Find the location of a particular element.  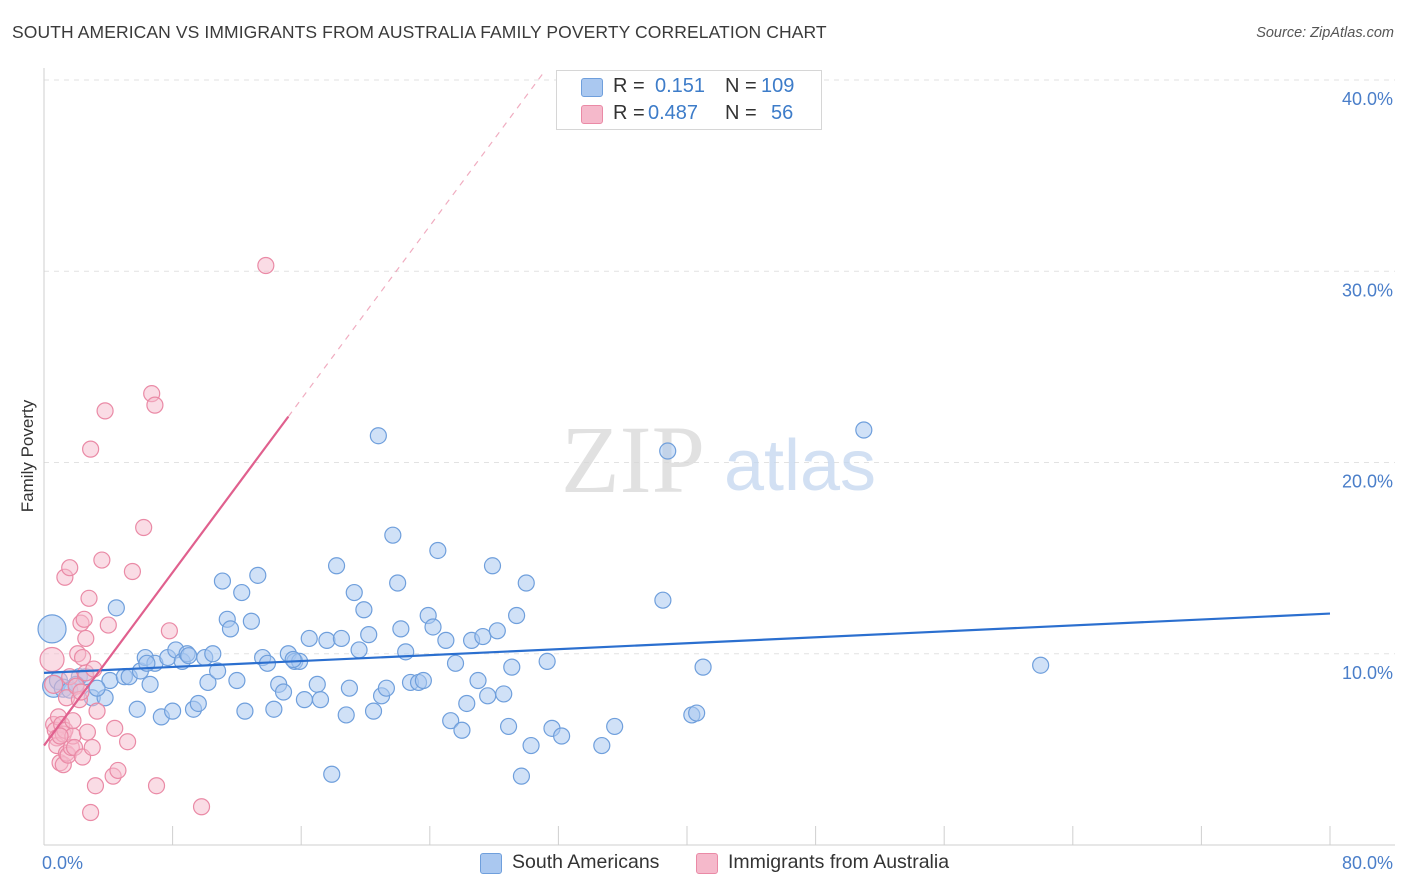

y-tick-label: 30.0% is located at coordinates (1367, 290).